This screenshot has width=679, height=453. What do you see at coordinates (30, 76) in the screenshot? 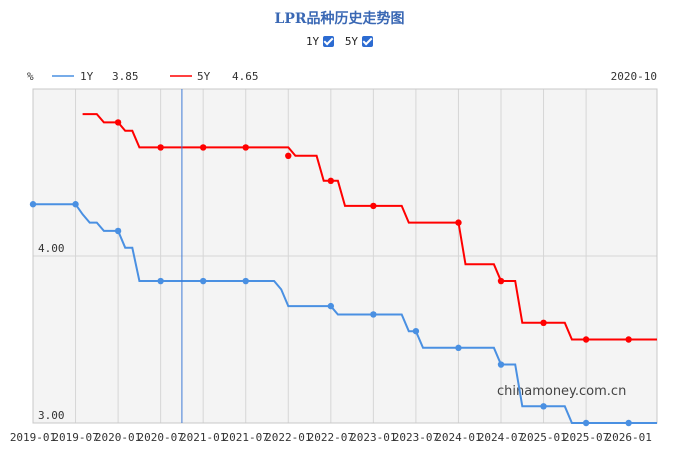
I see `y-unit-label: %` at bounding box center [30, 76].